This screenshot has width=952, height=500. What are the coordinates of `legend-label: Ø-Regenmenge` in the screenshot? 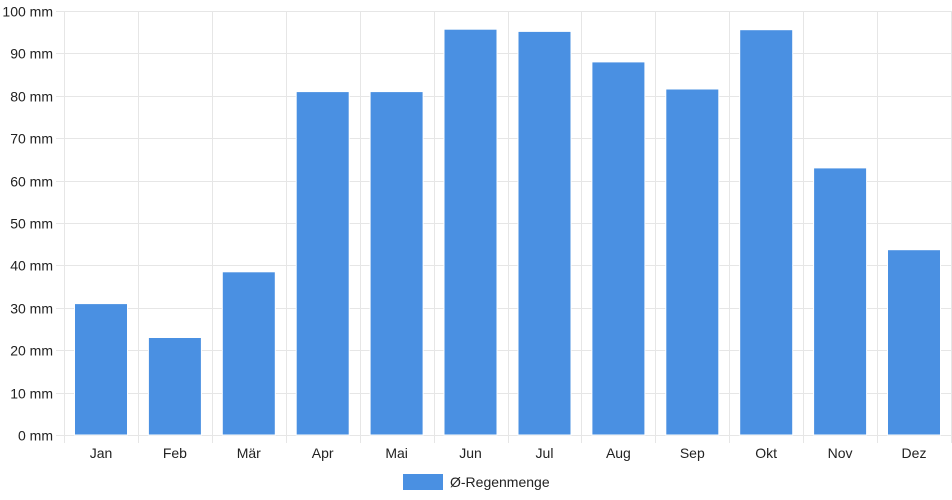 It's located at (500, 482).